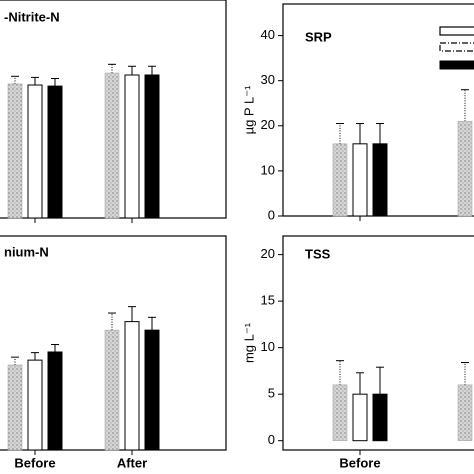  I want to click on y-tick-label: 30, so click(268, 79).